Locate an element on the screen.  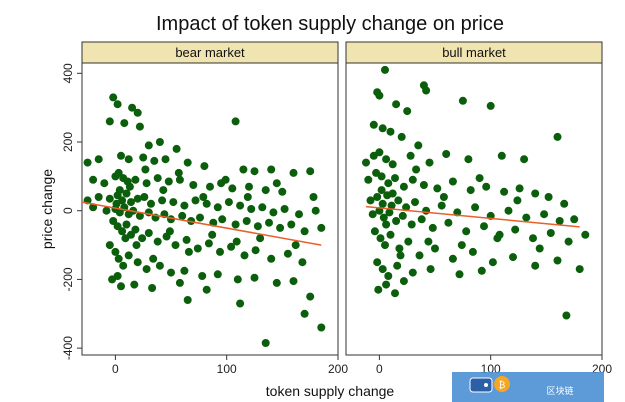
x-tick-label: 200 is located at coordinates (338, 369).